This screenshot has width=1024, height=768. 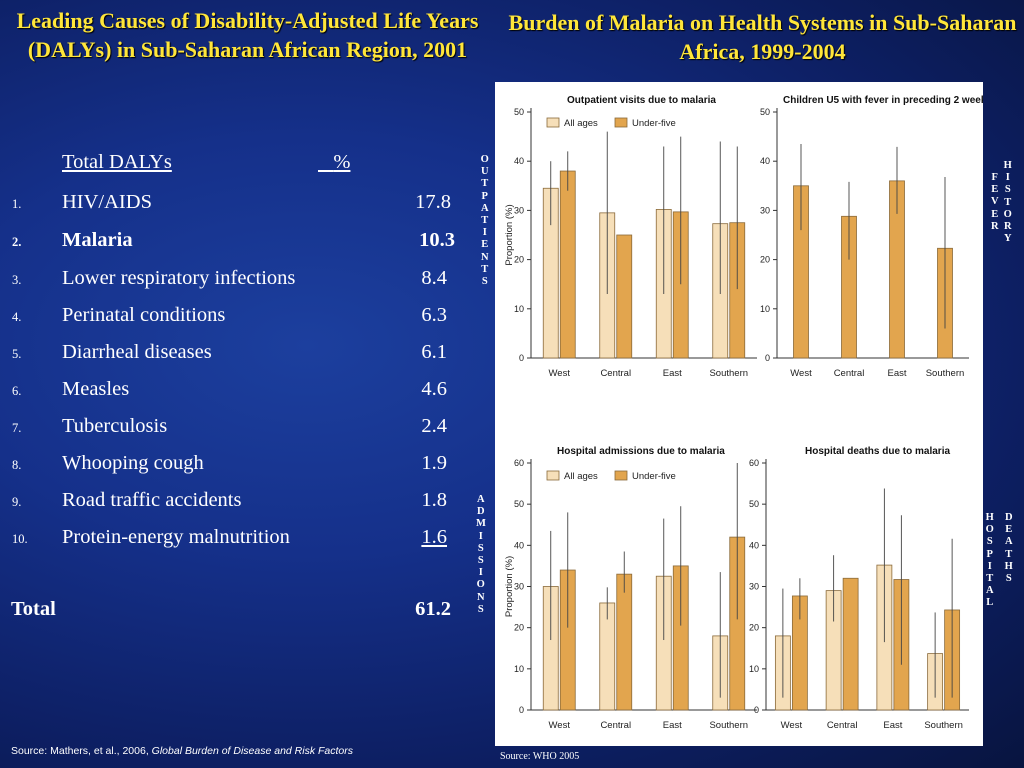 I want to click on list-header: Total DALYs %, so click(x=230, y=164).